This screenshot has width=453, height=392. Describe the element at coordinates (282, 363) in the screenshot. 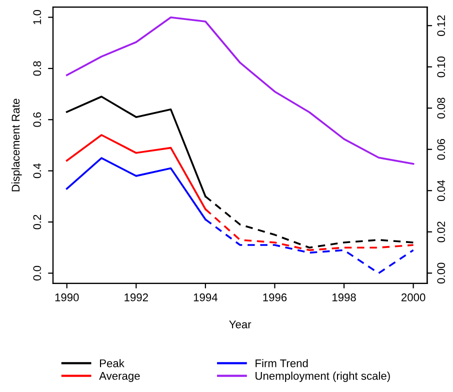

I see `legend-label: Firm Trend` at that location.